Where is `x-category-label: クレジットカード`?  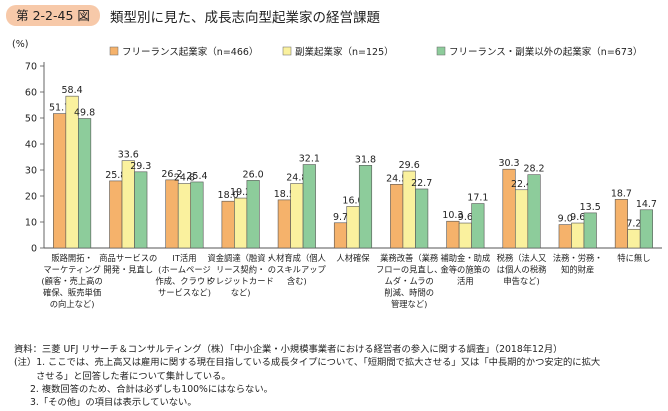 x-category-label: クレジットカード is located at coordinates (240, 281).